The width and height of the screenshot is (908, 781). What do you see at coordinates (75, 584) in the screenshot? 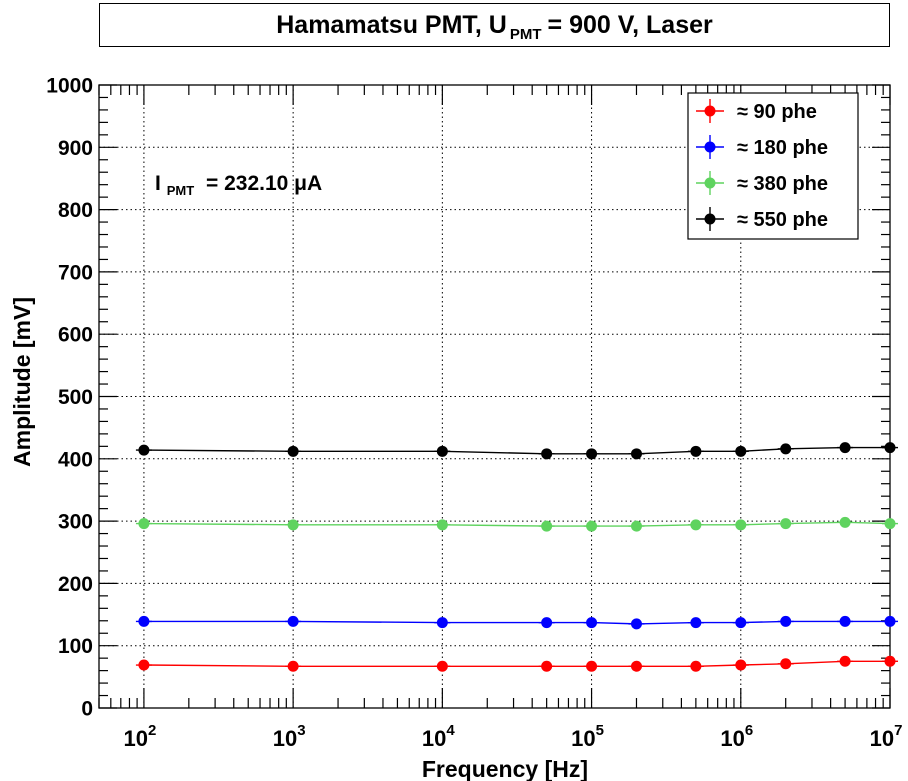
I see `y-tick-label: 200` at bounding box center [75, 584].